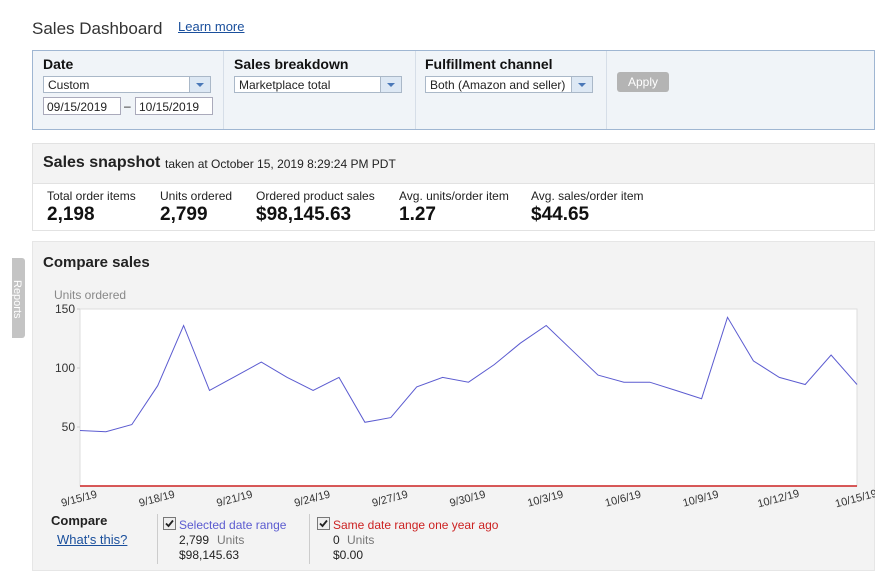  I want to click on legend-name: Same date range one year ago, so click(416, 525).